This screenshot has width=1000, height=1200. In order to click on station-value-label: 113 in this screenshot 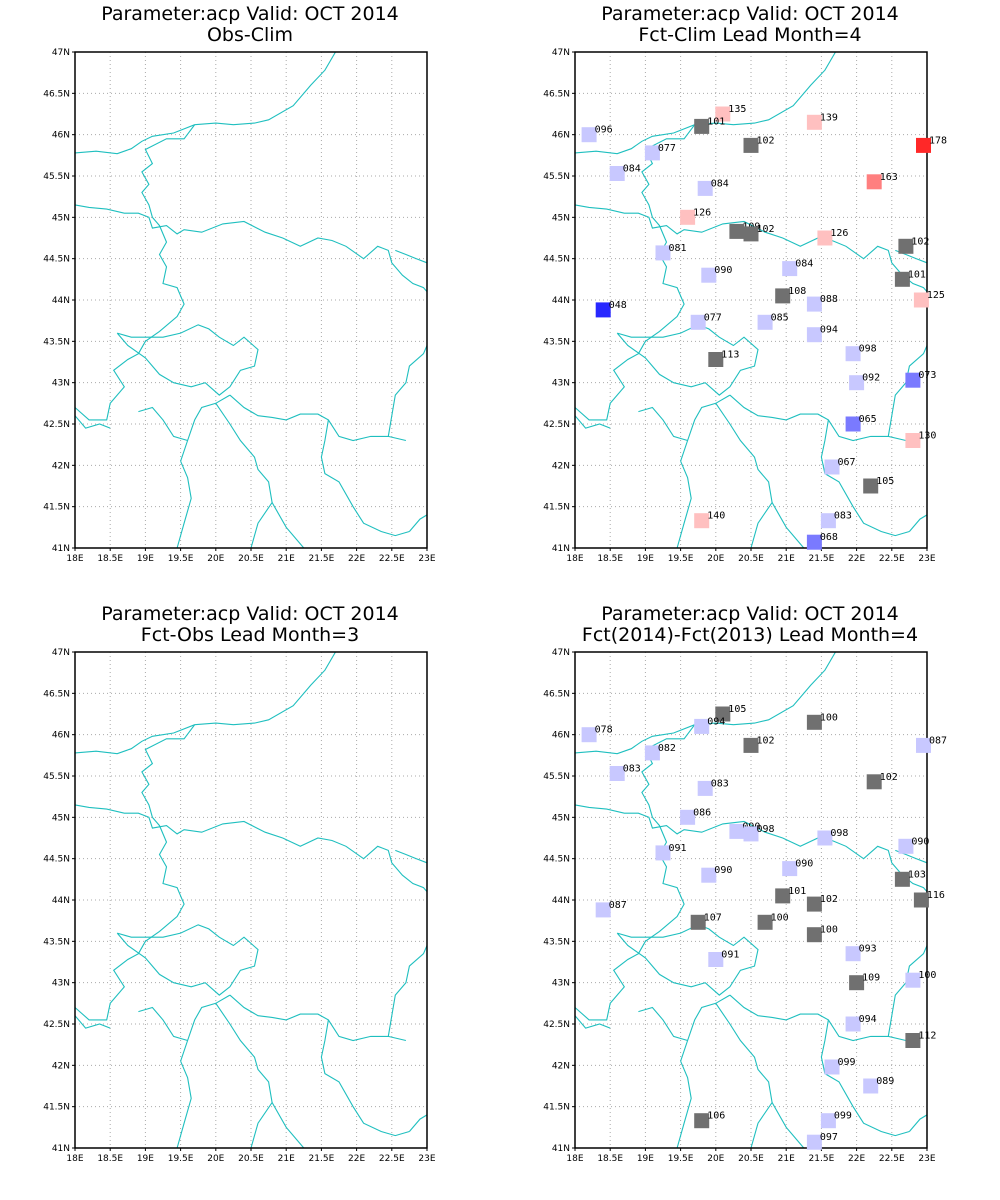, I will do `click(730, 355)`.